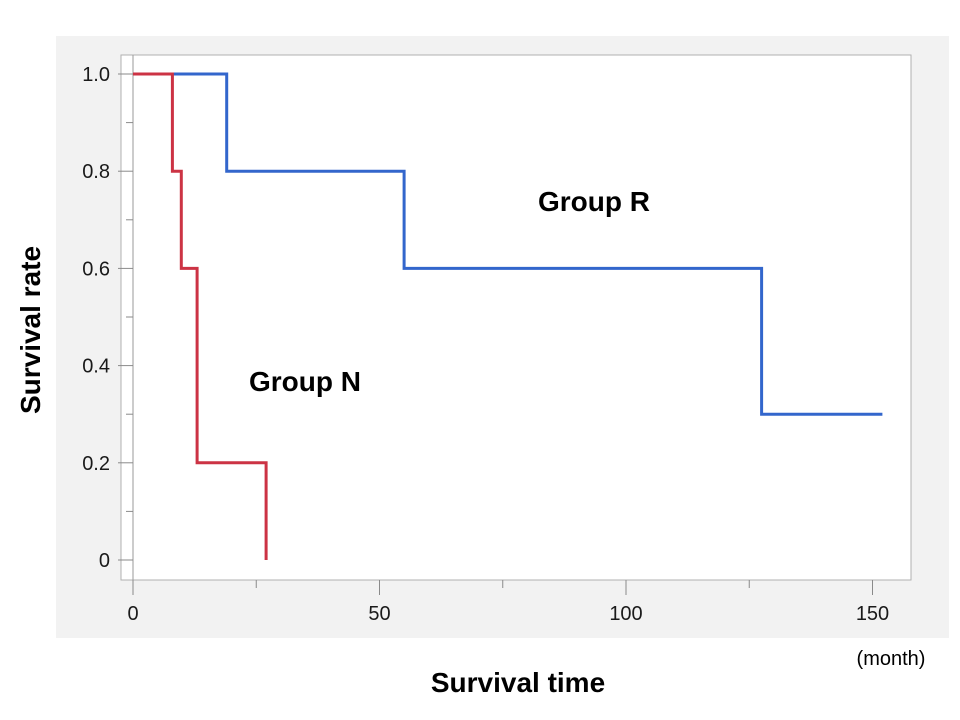 Image resolution: width=960 pixels, height=720 pixels. I want to click on y-tick-label: 0, so click(104, 561).